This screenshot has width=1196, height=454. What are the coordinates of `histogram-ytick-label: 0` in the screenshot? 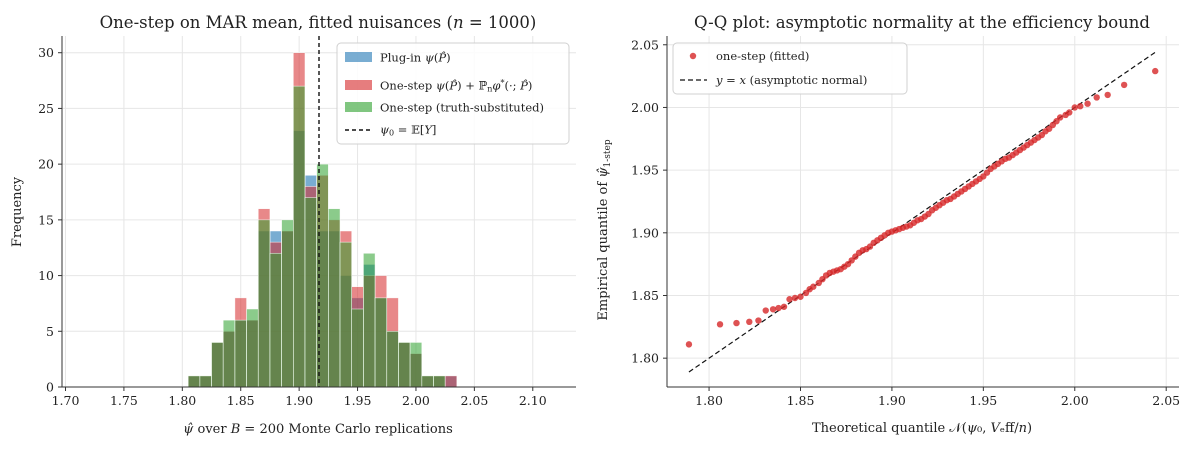 It's located at (50, 387).